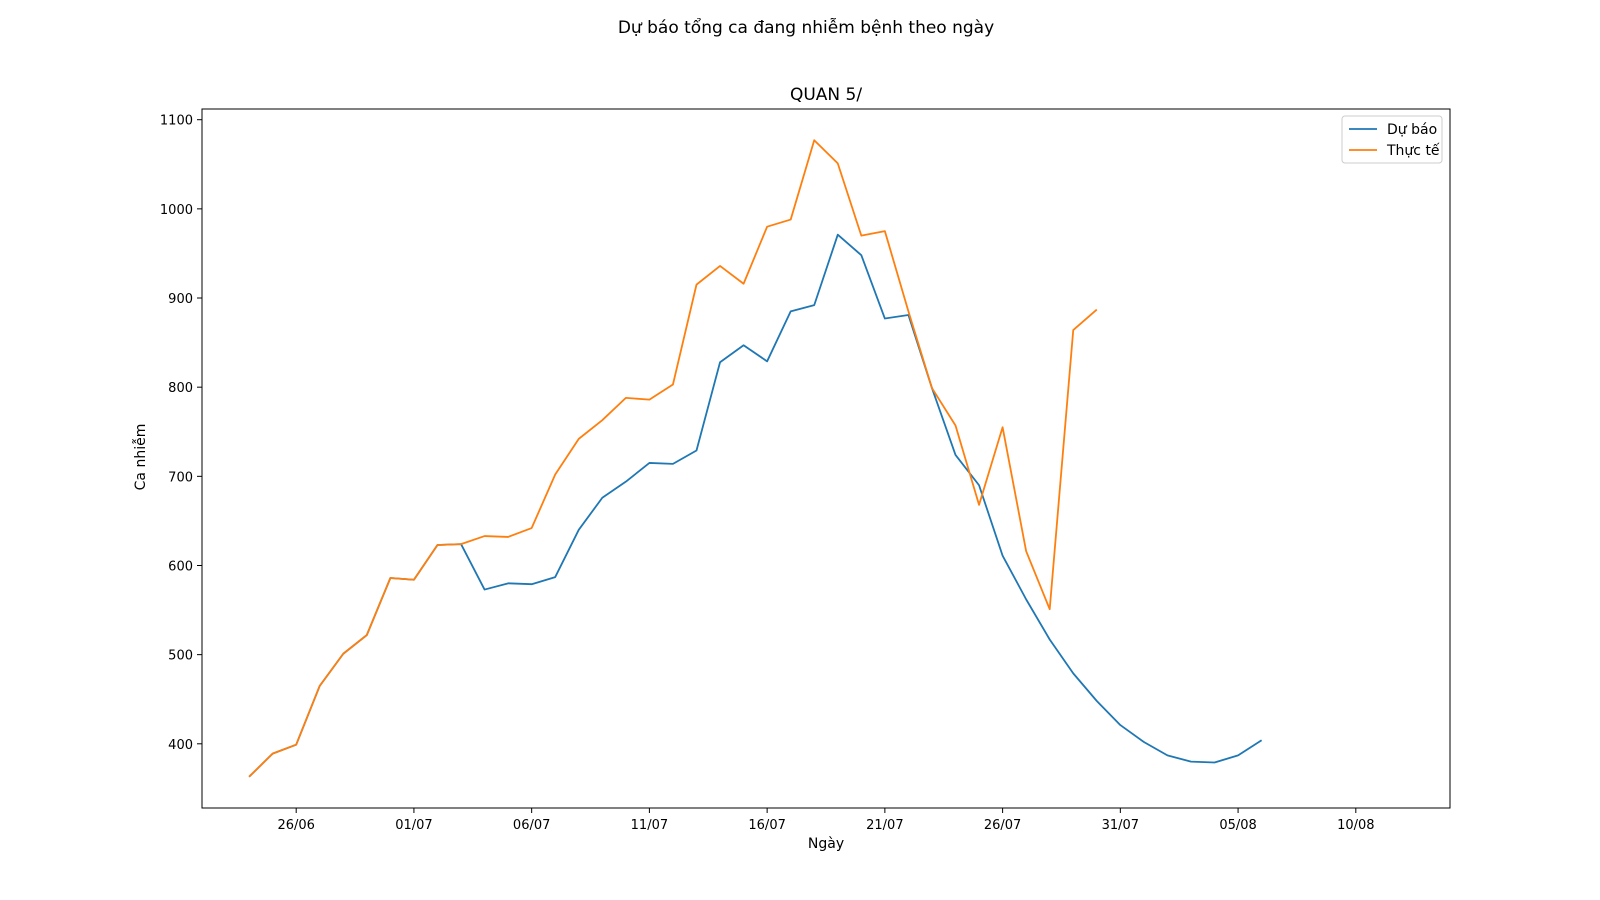 This screenshot has width=1600, height=900. What do you see at coordinates (884, 825) in the screenshot?
I see `x-tick-label: 21/07` at bounding box center [884, 825].